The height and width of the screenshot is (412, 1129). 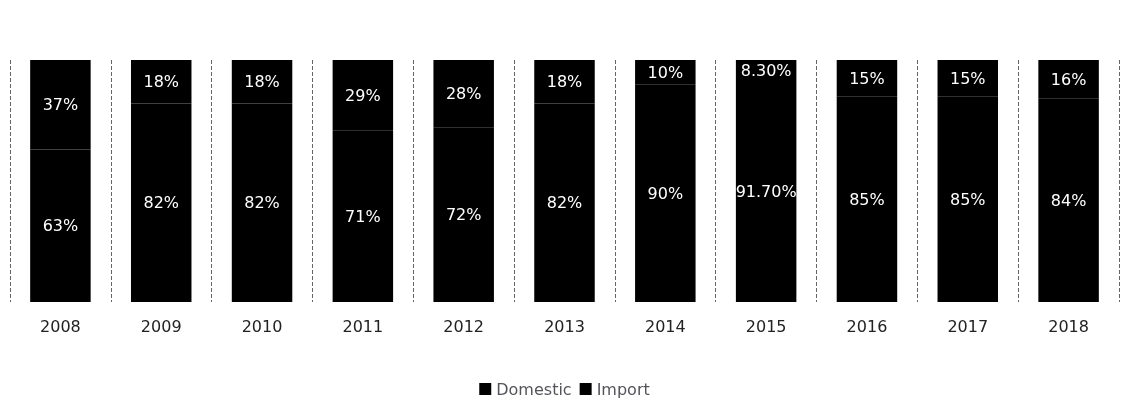 I want to click on x-tick-label: 2018, so click(x=1068, y=326).